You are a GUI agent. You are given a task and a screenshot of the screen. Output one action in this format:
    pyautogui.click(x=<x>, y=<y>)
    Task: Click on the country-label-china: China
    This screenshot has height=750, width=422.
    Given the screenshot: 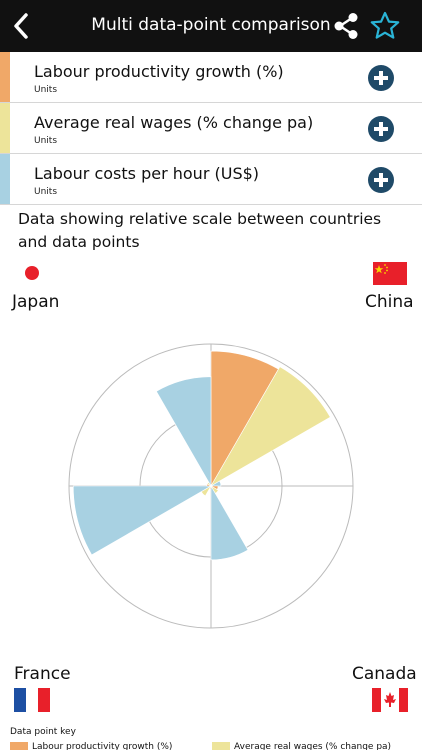 What is the action you would take?
    pyautogui.click(x=389, y=302)
    